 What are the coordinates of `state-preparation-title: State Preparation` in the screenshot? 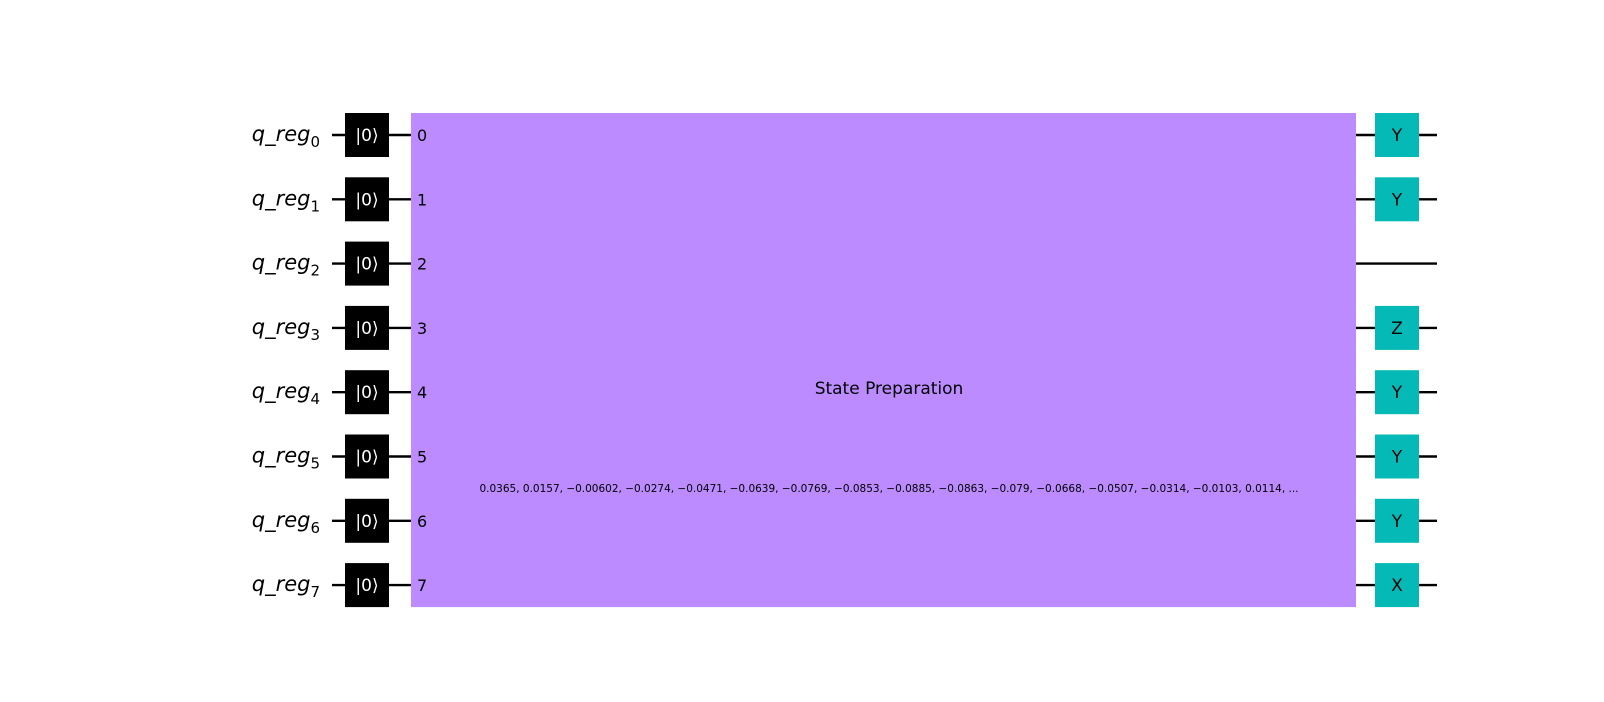 It's located at (889, 389).